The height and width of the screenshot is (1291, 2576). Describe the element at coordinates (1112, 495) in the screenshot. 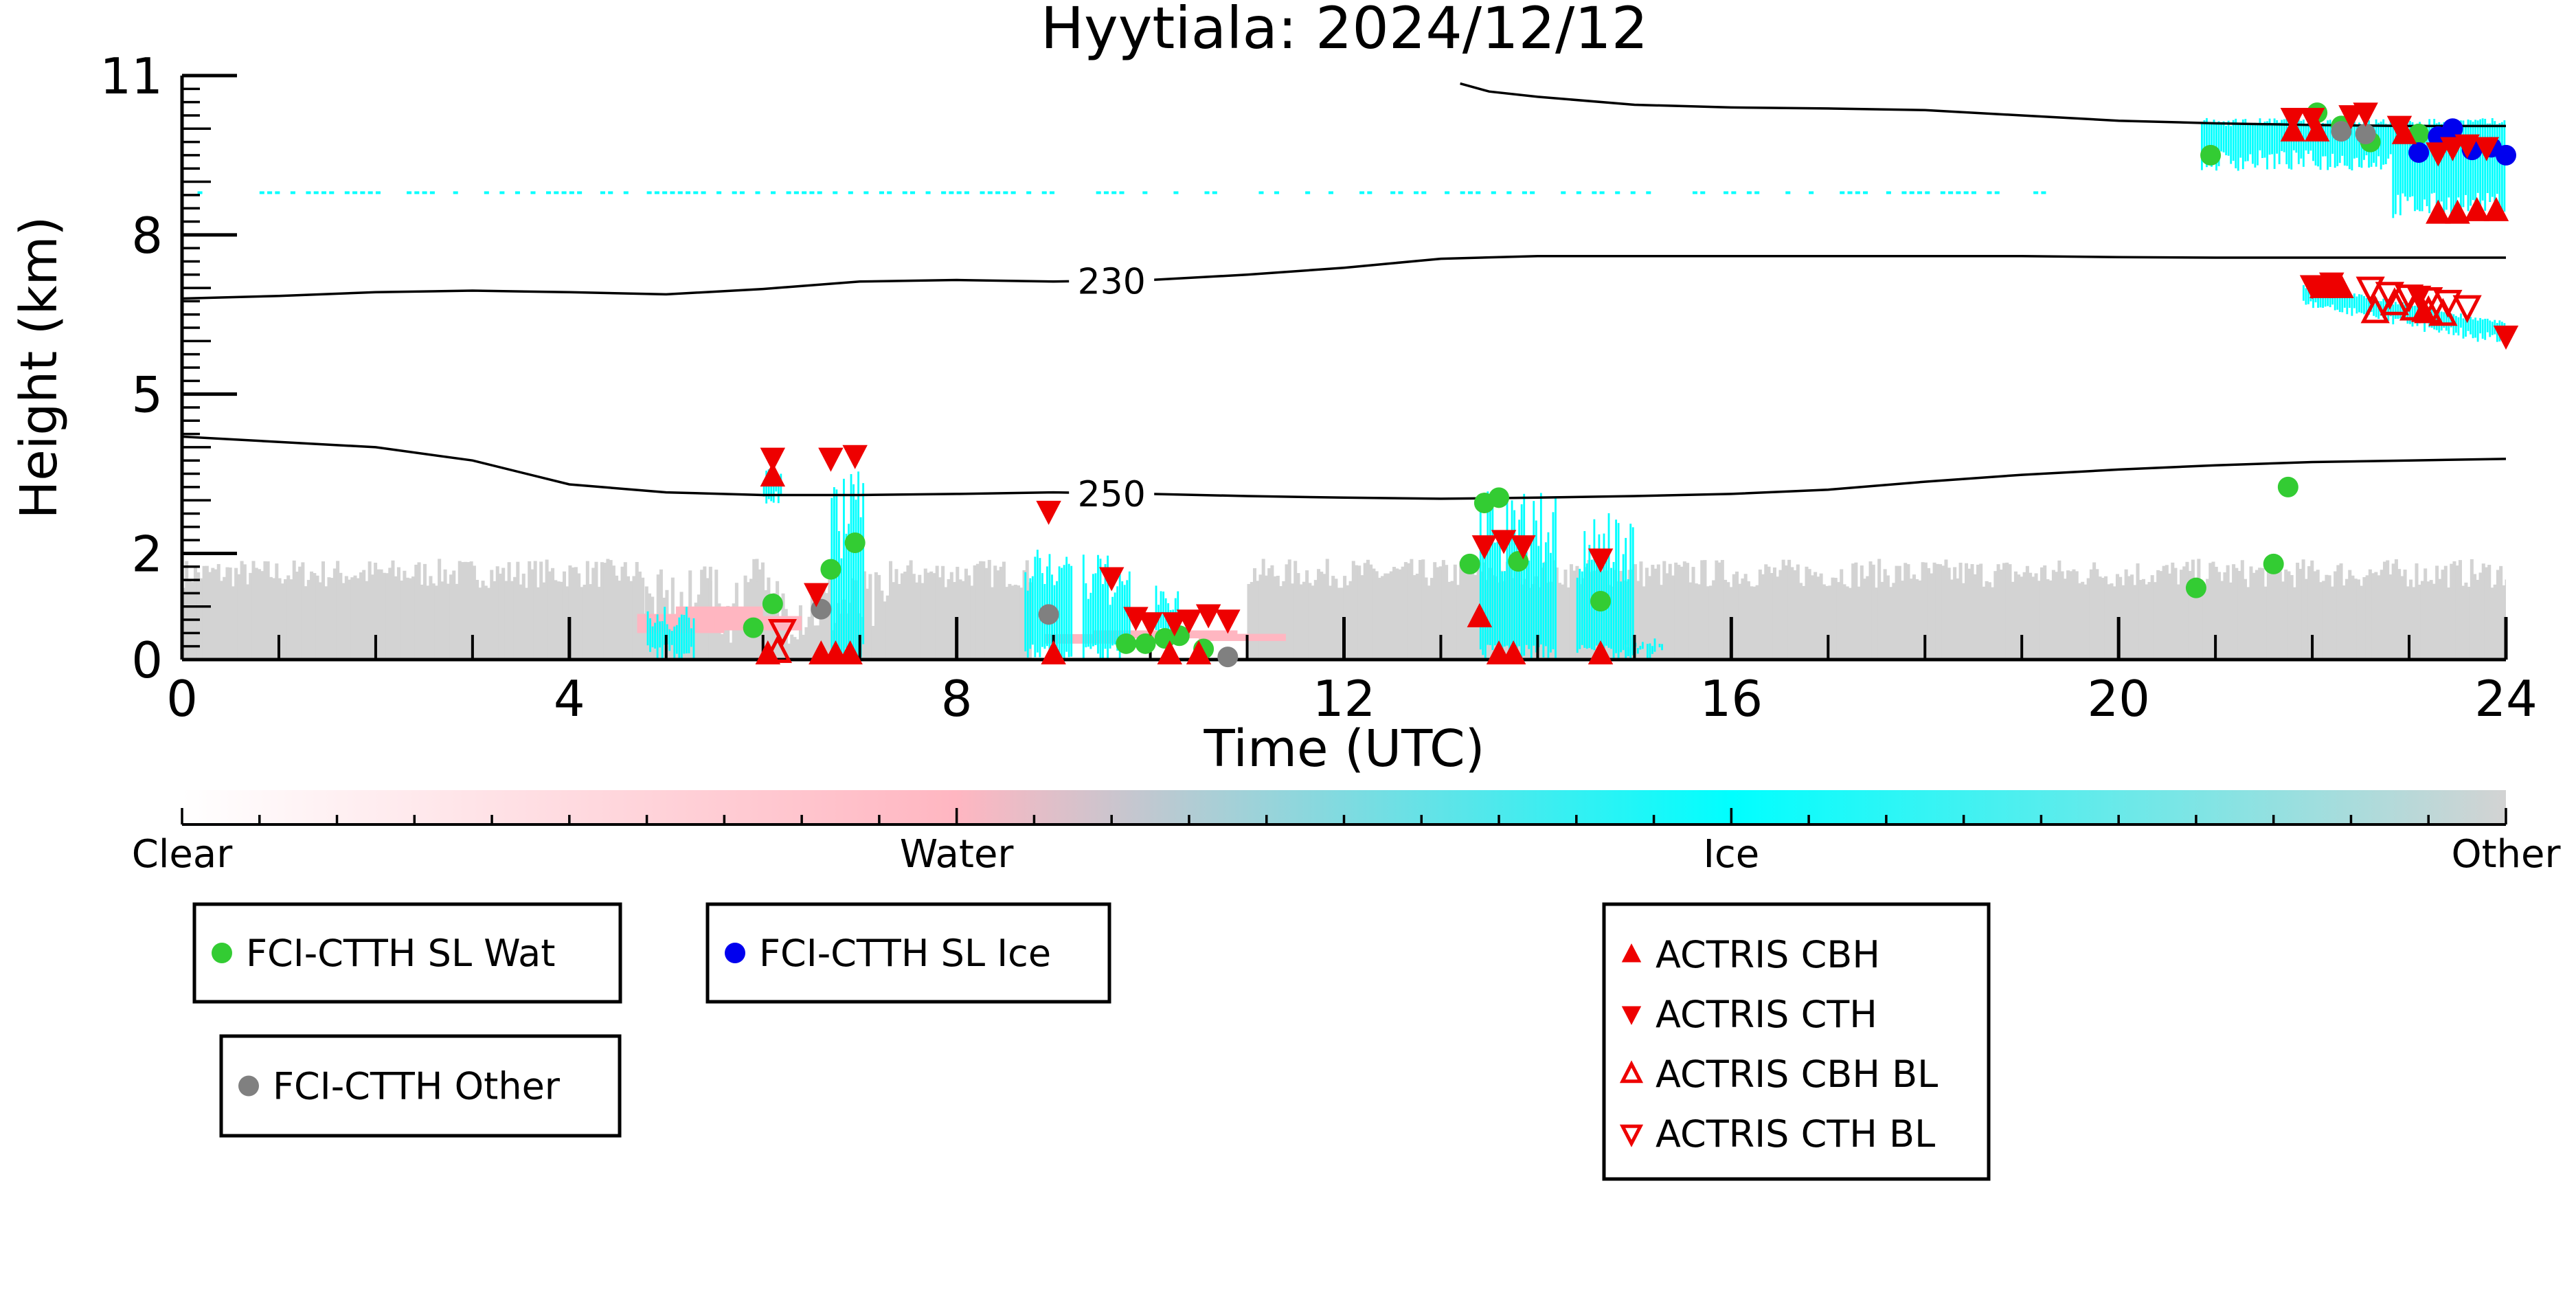

I see `contour-label: 250` at that location.